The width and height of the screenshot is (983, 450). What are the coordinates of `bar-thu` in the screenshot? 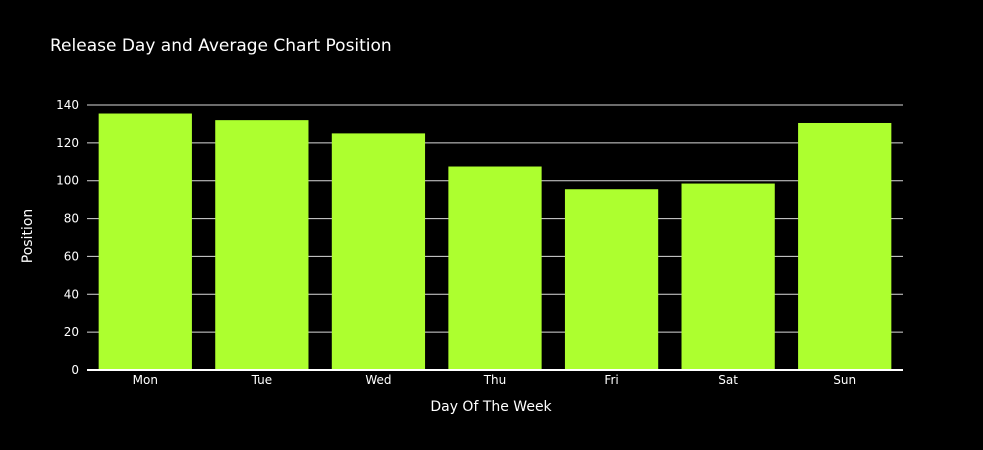 It's located at (495, 268).